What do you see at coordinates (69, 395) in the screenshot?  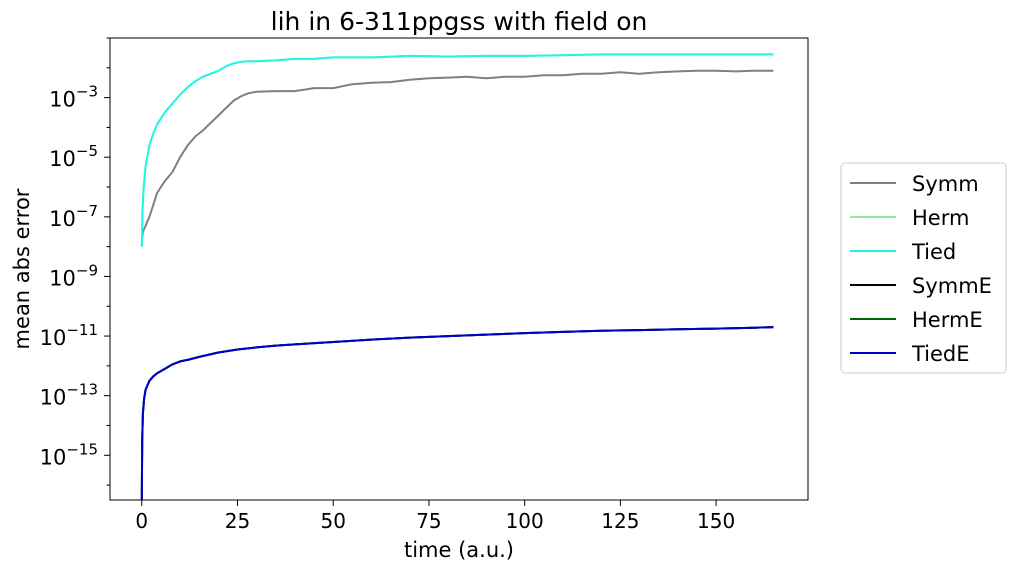 I see `y-tick-label: 10⁻¹³` at bounding box center [69, 395].